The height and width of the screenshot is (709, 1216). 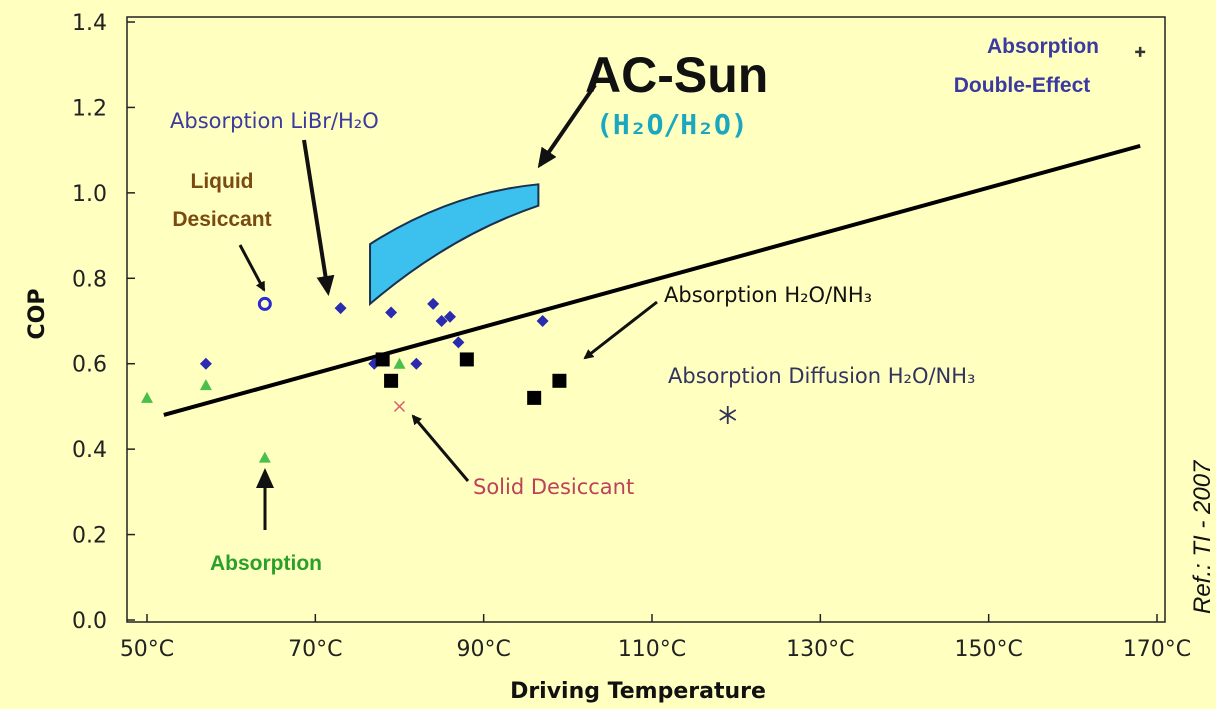 I want to click on y-tick-label: 1.2, so click(x=89, y=108).